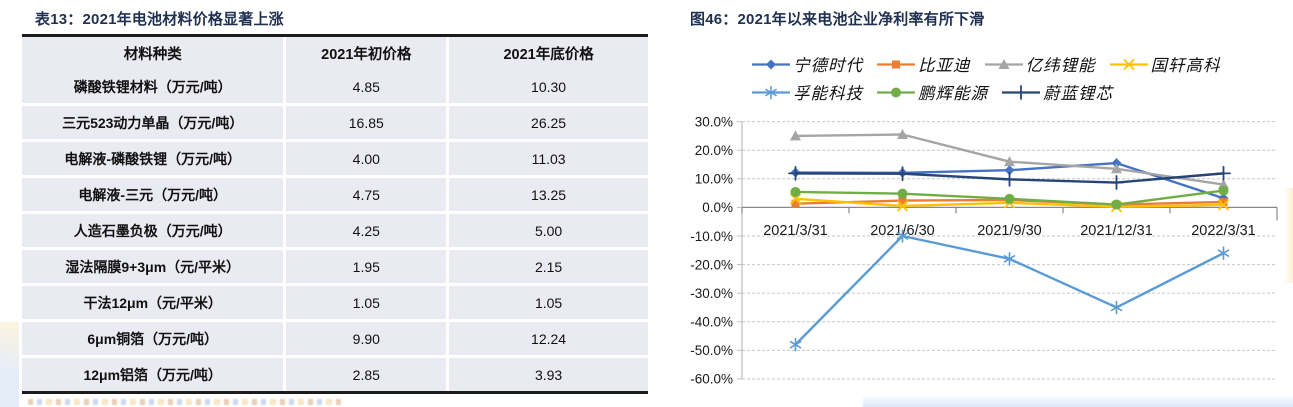 This screenshot has width=1293, height=407. What do you see at coordinates (714, 179) in the screenshot?
I see `y-axis-tick-label: 10.0%` at bounding box center [714, 179].